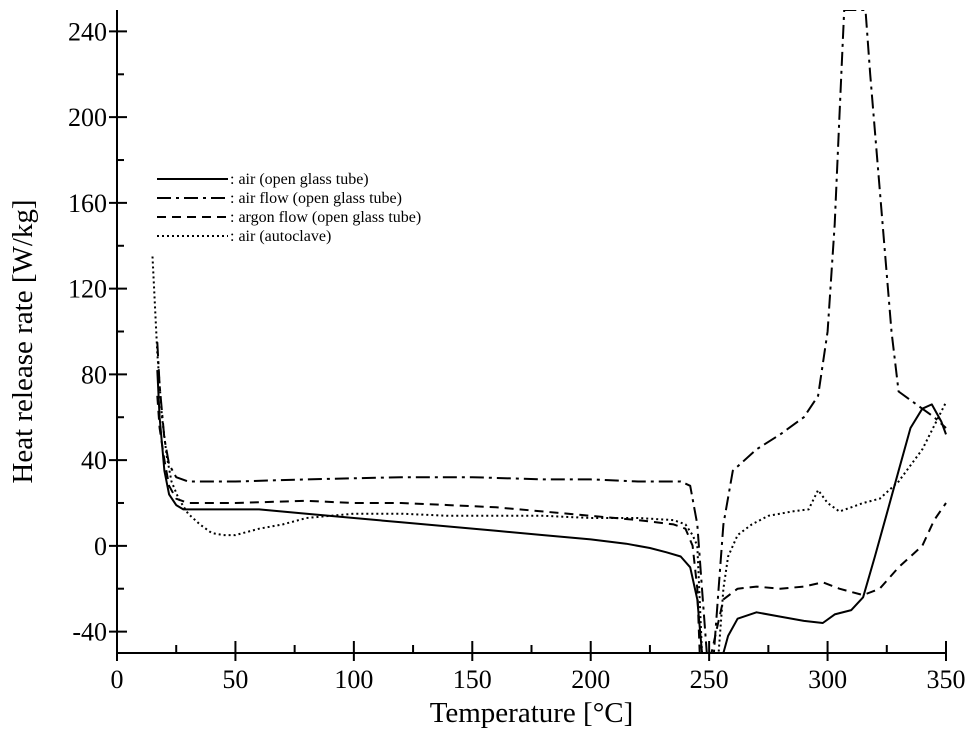 The width and height of the screenshot is (974, 730). Describe the element at coordinates (94, 460) in the screenshot. I see `y-tick-label: 40` at that location.